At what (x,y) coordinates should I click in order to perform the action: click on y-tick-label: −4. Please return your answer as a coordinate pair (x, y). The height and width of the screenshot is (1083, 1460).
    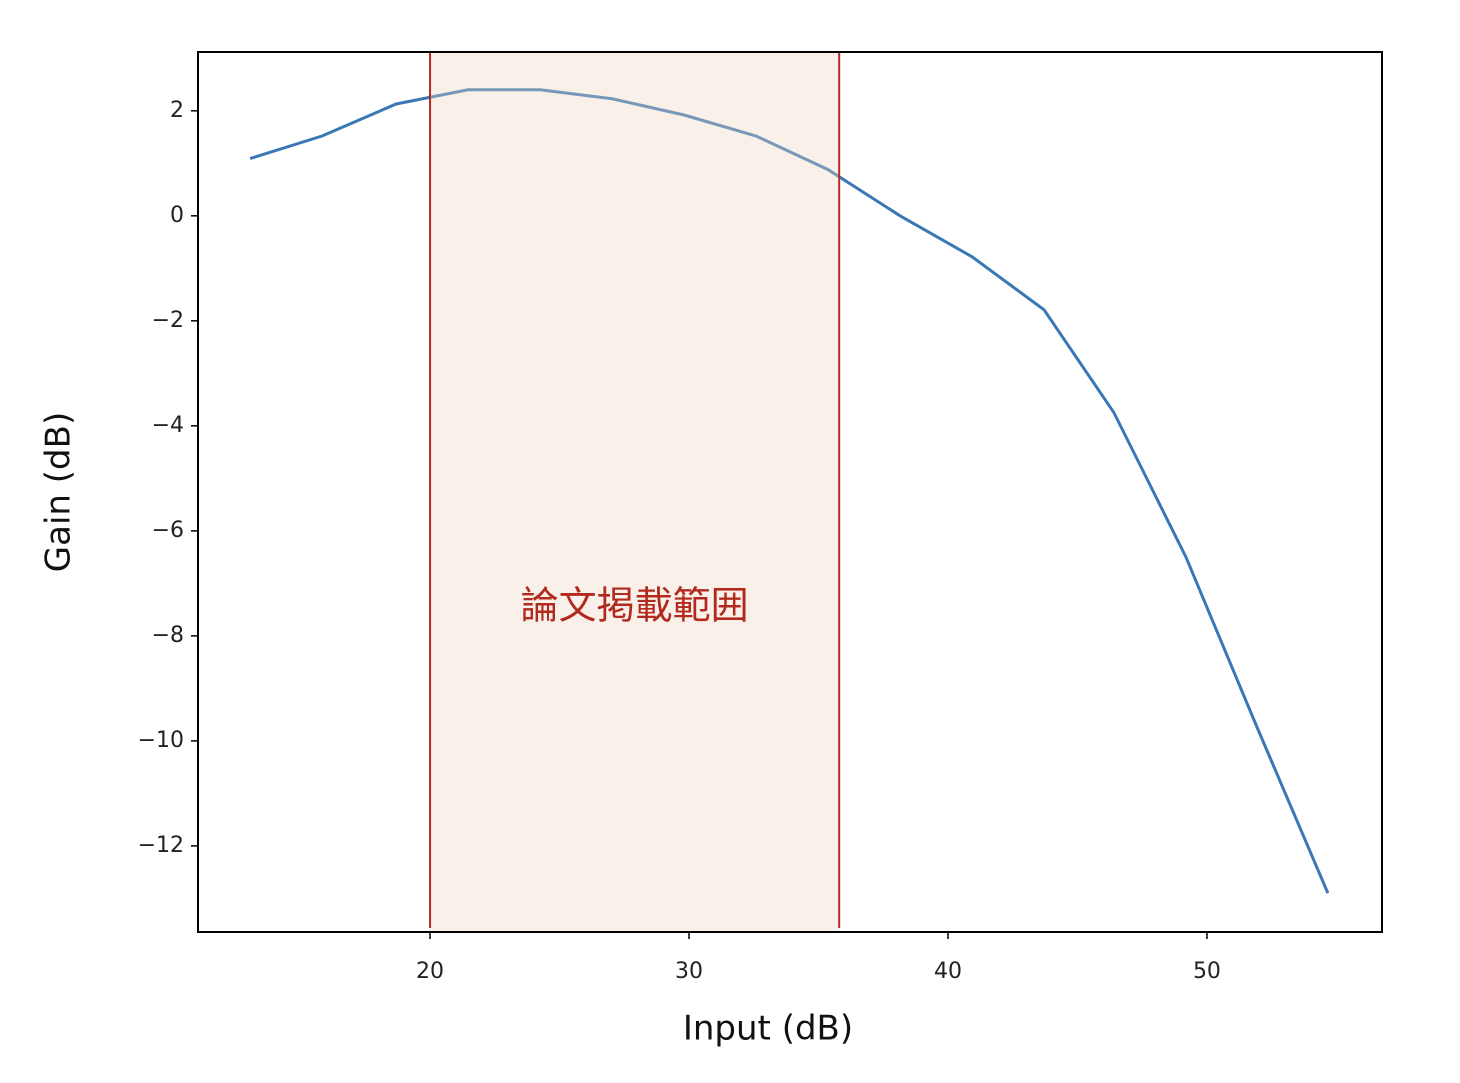
    Looking at the image, I should click on (168, 425).